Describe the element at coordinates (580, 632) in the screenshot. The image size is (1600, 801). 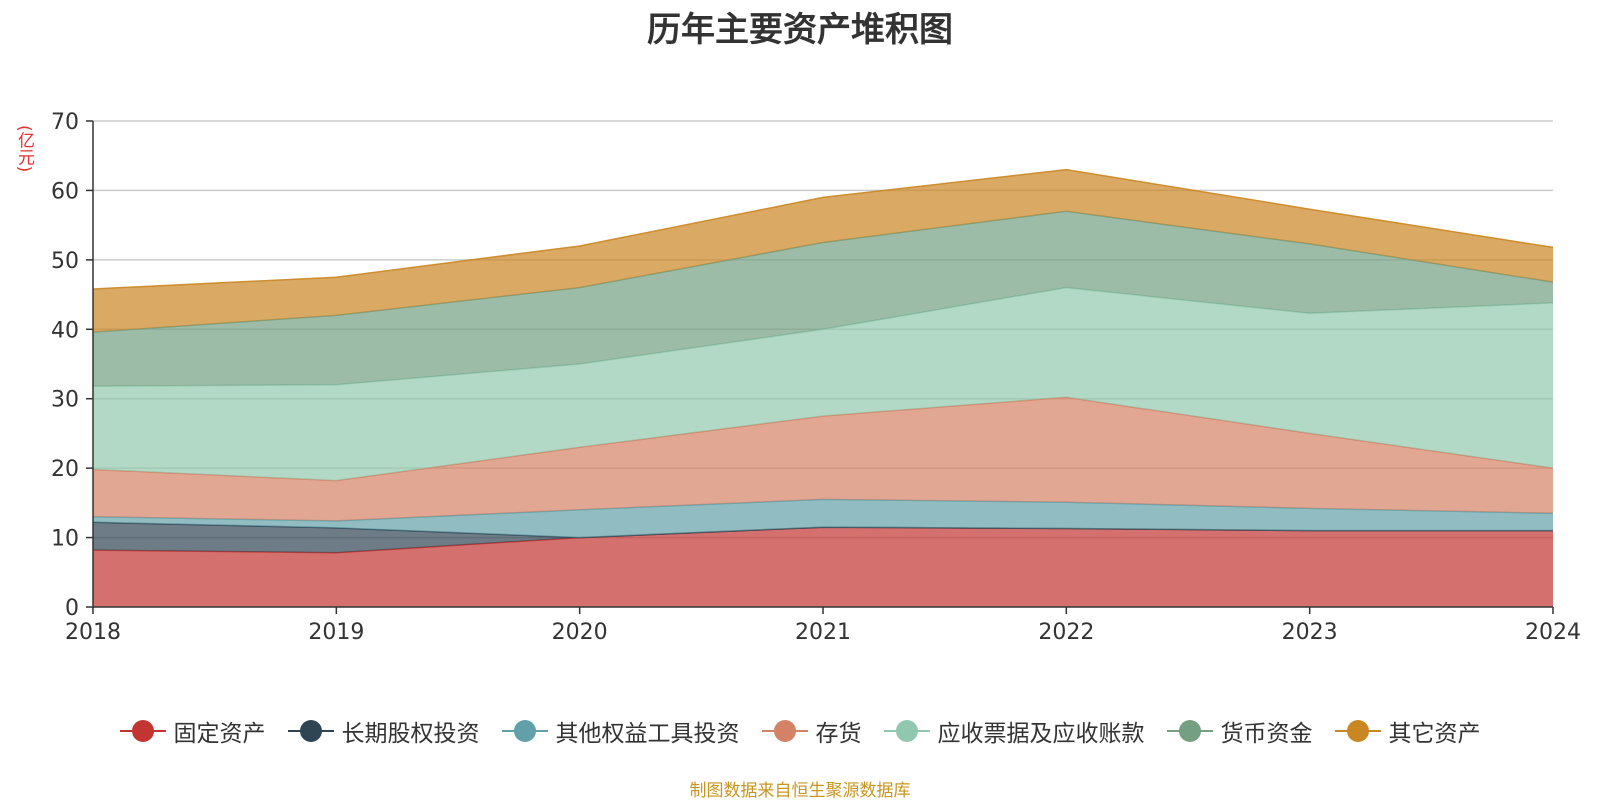
I see `x-tick-label-2020: 2020` at that location.